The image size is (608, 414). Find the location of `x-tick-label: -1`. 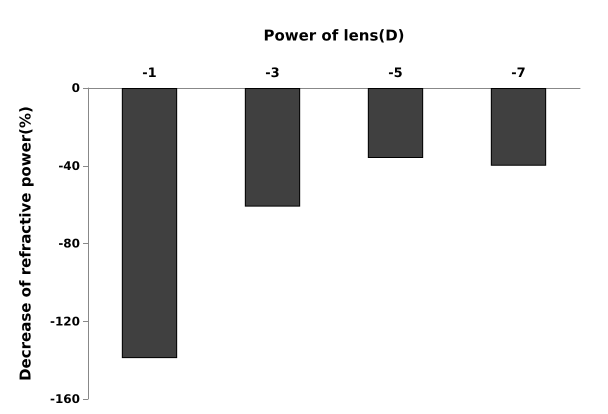

x-tick-label: -1 is located at coordinates (149, 73).